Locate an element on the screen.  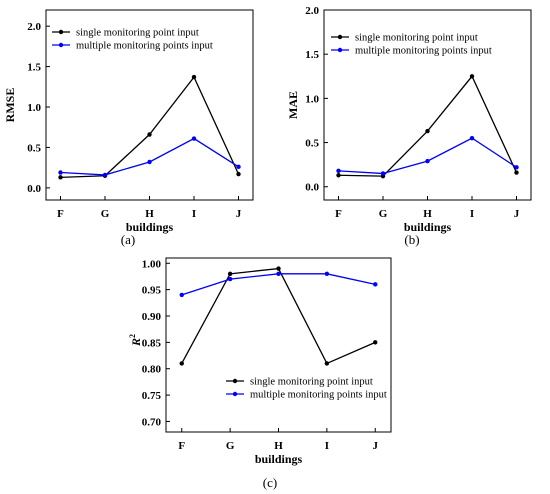
y-axis-label-text: MAE is located at coordinates (293, 105).